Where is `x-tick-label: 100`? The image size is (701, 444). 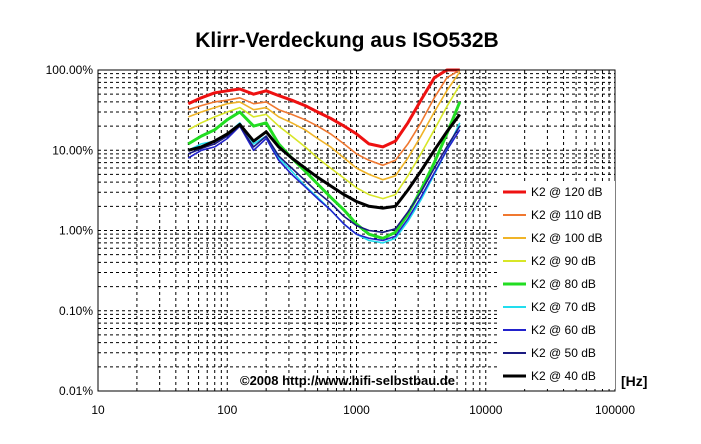
x-tick-label: 100 is located at coordinates (227, 410).